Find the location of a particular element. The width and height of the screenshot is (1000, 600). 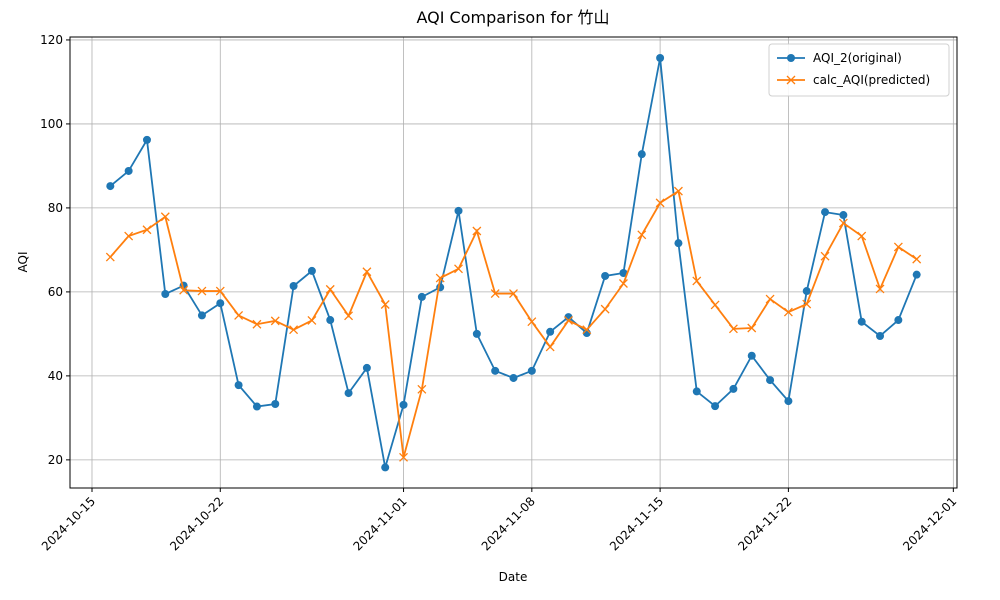

y-tick-label: 40 is located at coordinates (55, 376).